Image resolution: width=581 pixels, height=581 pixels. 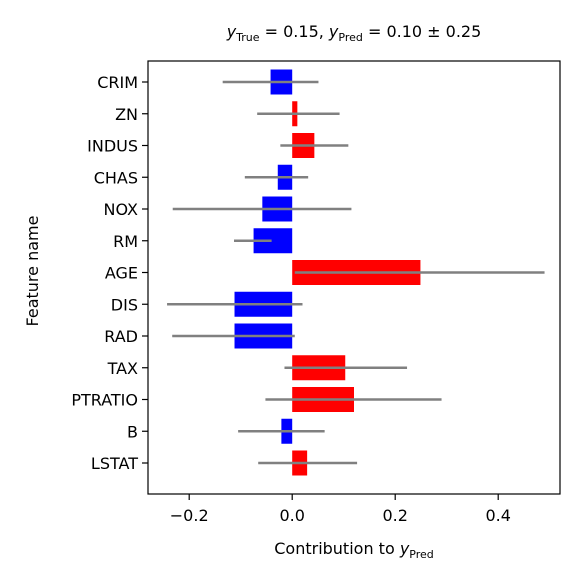 I want to click on x-tick-label: −0.2, so click(x=189, y=515).